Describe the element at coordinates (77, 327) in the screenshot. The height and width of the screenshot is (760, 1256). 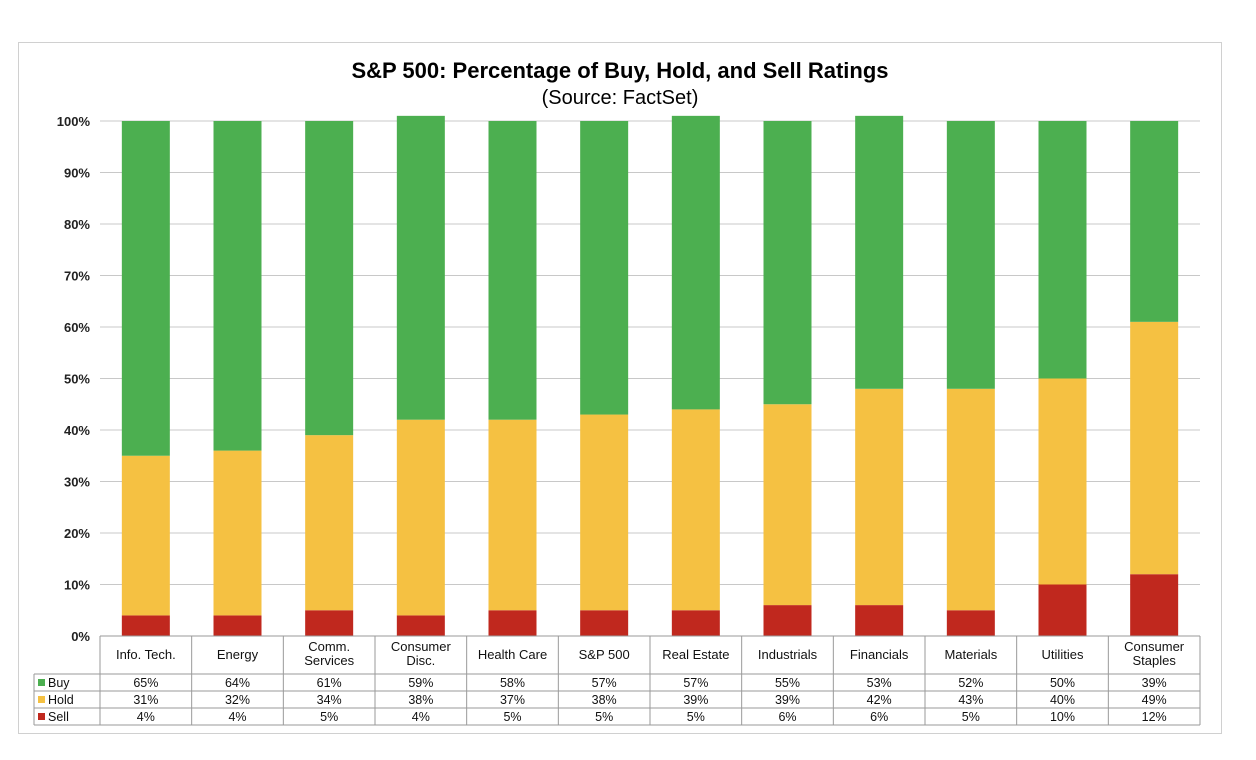
I see `y-tick-label: 60%` at that location.